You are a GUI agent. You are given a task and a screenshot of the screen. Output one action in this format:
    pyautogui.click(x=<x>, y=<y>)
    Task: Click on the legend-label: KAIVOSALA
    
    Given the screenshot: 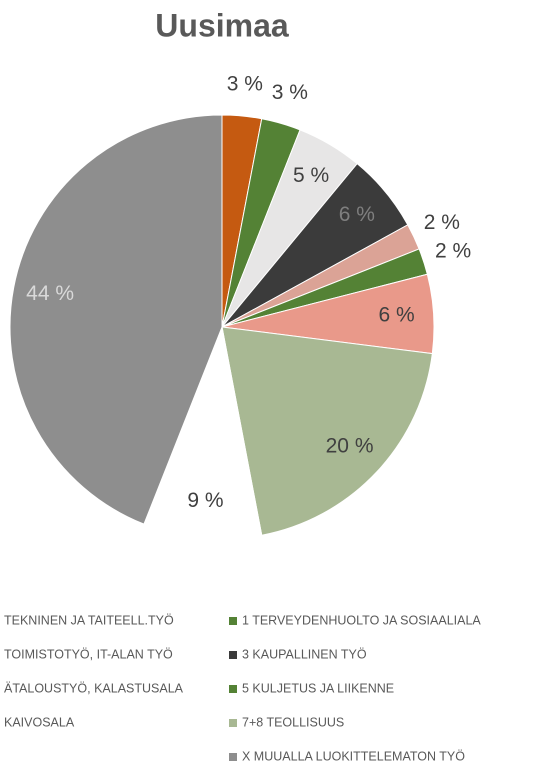 What is the action you would take?
    pyautogui.click(x=39, y=722)
    